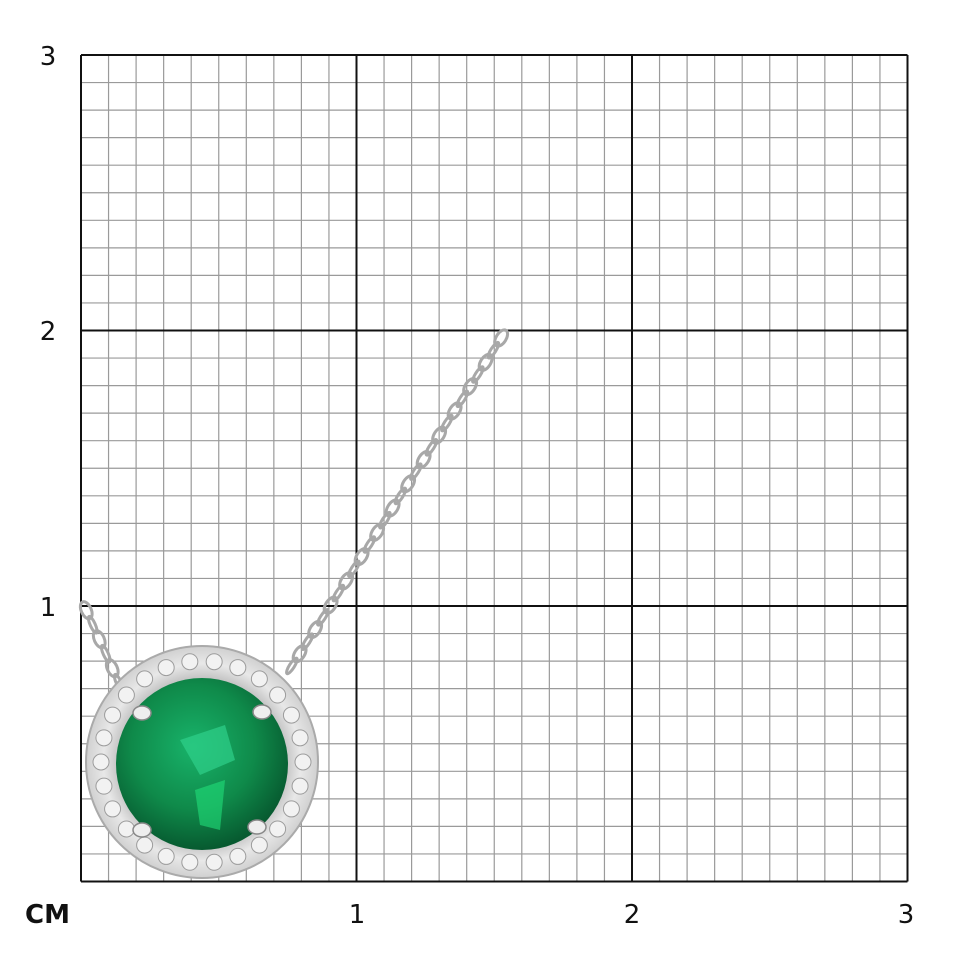 This screenshot has width=970, height=970. Describe the element at coordinates (906, 915) in the screenshot. I see `x-tick-label: 3` at that location.